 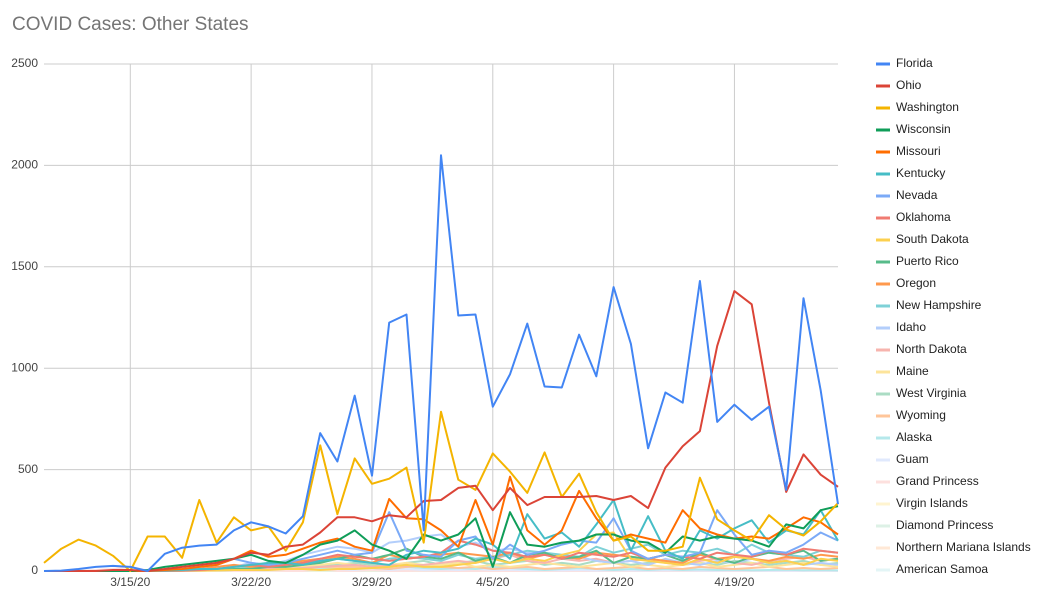 What do you see at coordinates (942, 569) in the screenshot?
I see `legend-label: American Samoa` at bounding box center [942, 569].